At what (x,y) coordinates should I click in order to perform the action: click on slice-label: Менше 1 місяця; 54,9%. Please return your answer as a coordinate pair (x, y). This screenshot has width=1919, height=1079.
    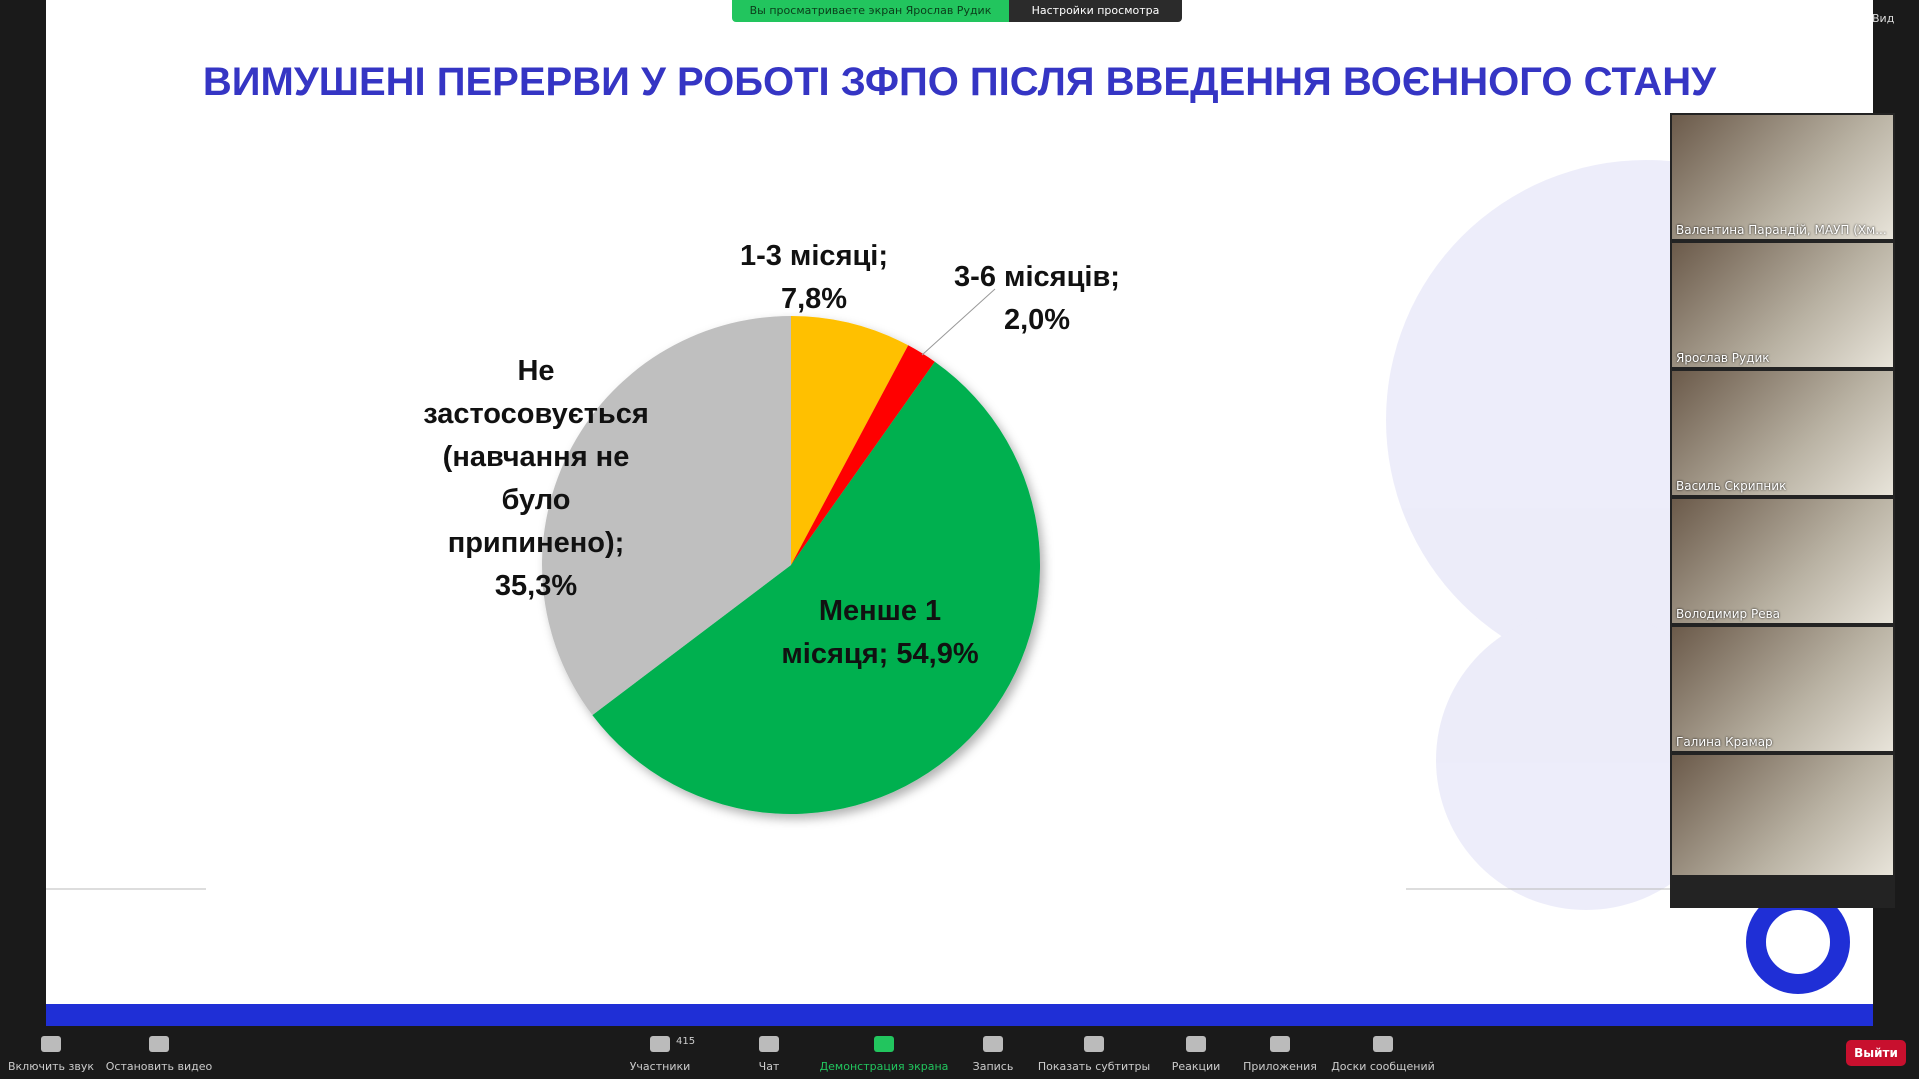
    Looking at the image, I should click on (880, 633).